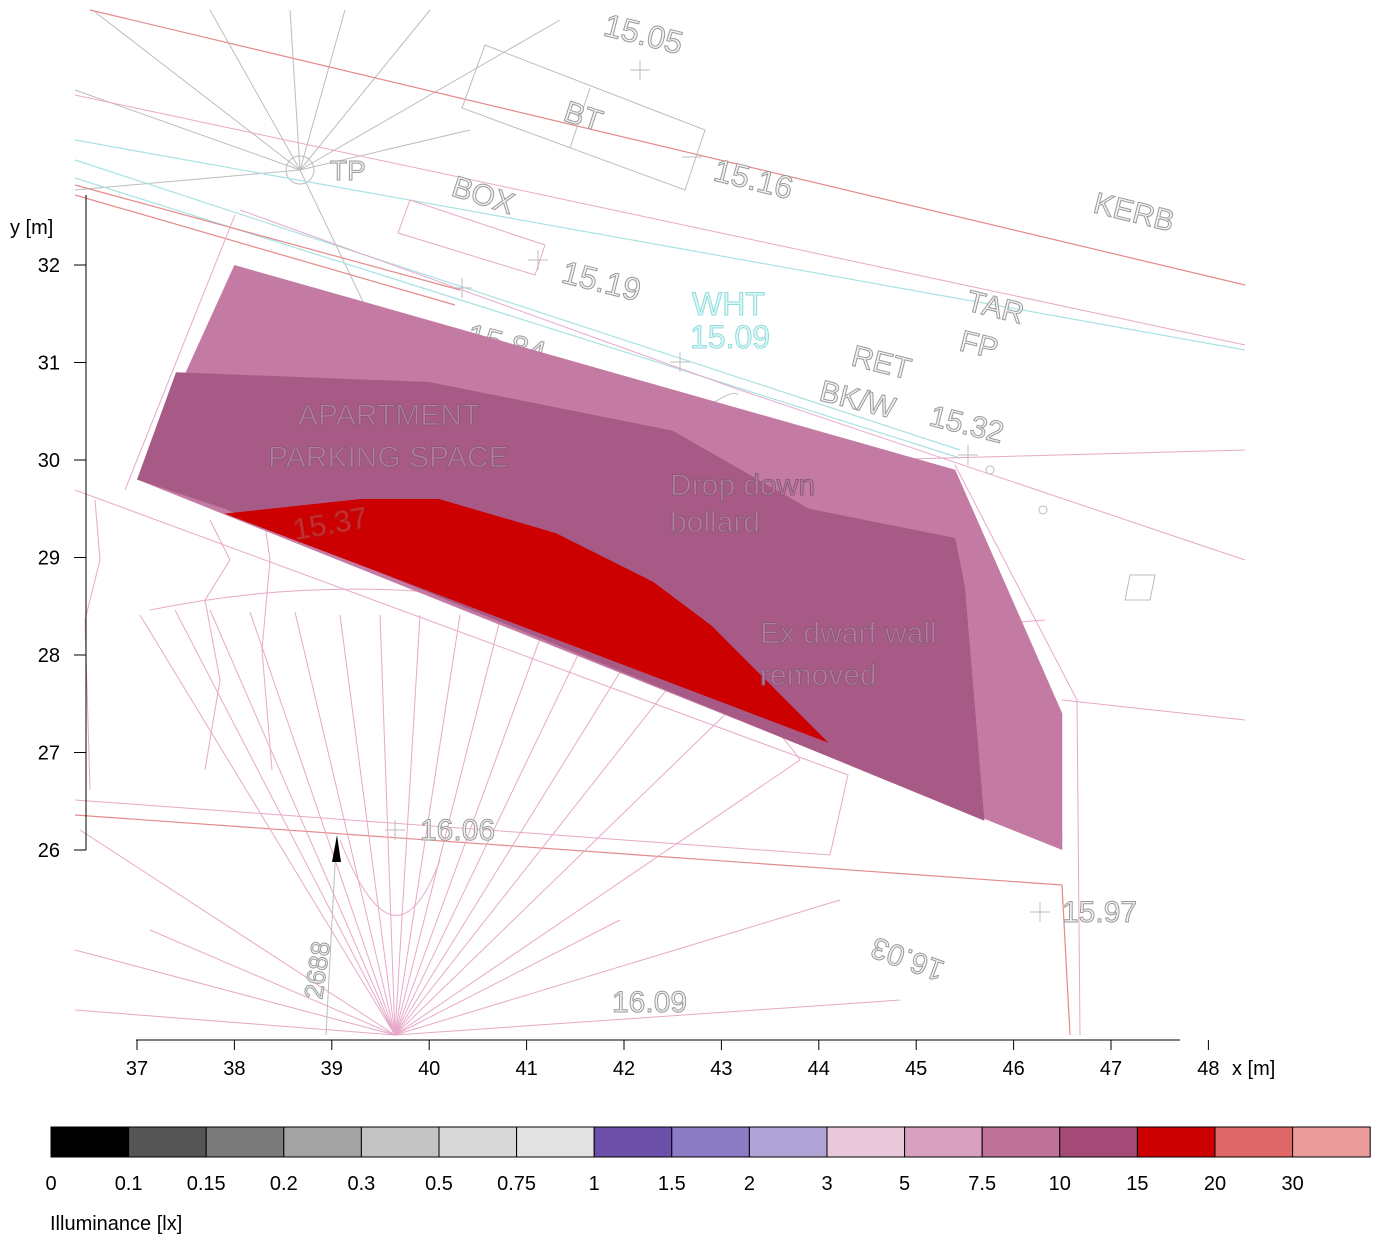 This screenshot has width=1379, height=1235. What do you see at coordinates (978, 345) in the screenshot?
I see `label-fp: FP` at bounding box center [978, 345].